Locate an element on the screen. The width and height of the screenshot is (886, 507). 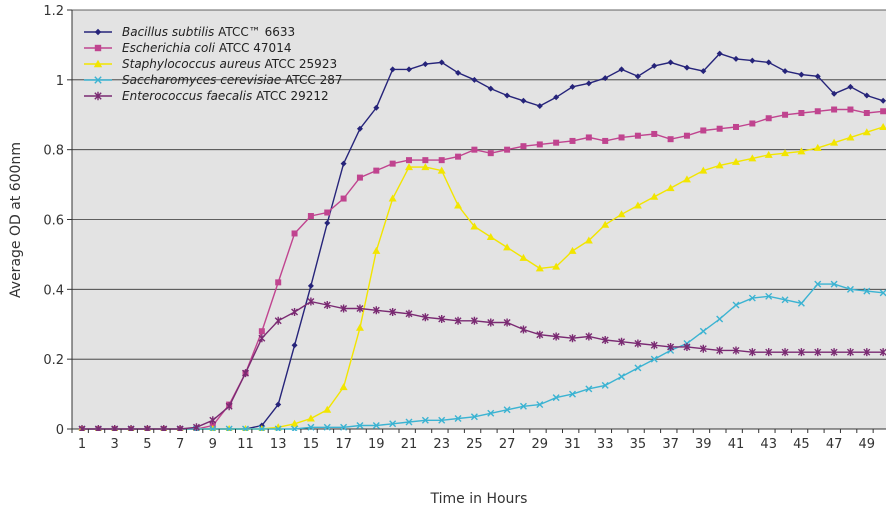
x-tick-label: 39 is located at coordinates (703, 444).